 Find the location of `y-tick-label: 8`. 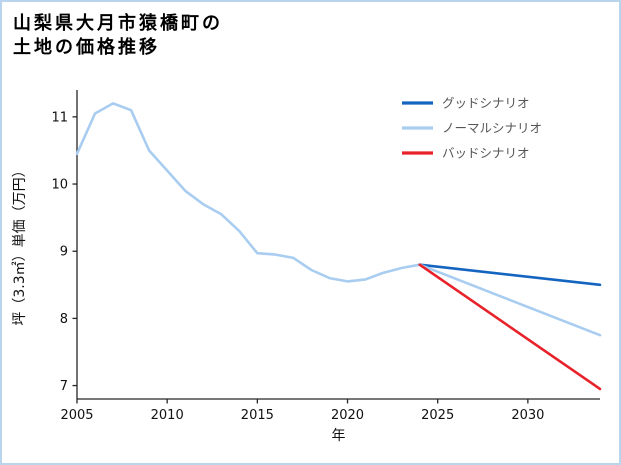

y-tick-label: 8 is located at coordinates (64, 319).